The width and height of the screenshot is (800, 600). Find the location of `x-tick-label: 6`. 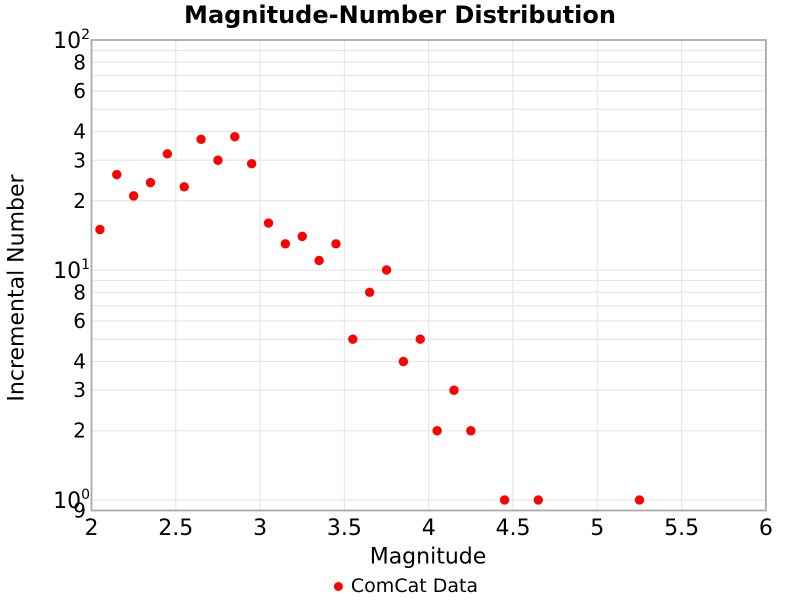

x-tick-label: 6 is located at coordinates (766, 528).